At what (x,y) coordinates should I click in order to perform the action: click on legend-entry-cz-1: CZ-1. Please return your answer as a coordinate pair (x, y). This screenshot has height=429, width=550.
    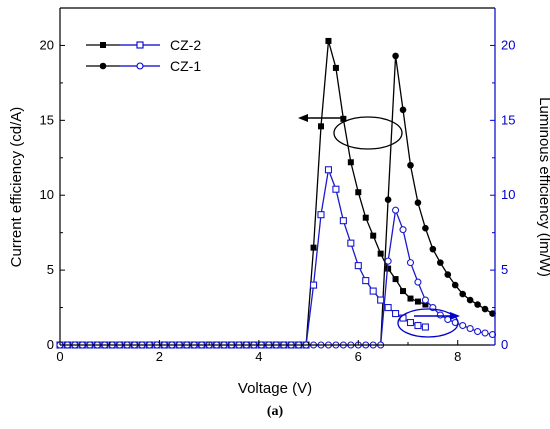
    Looking at the image, I should click on (143, 66).